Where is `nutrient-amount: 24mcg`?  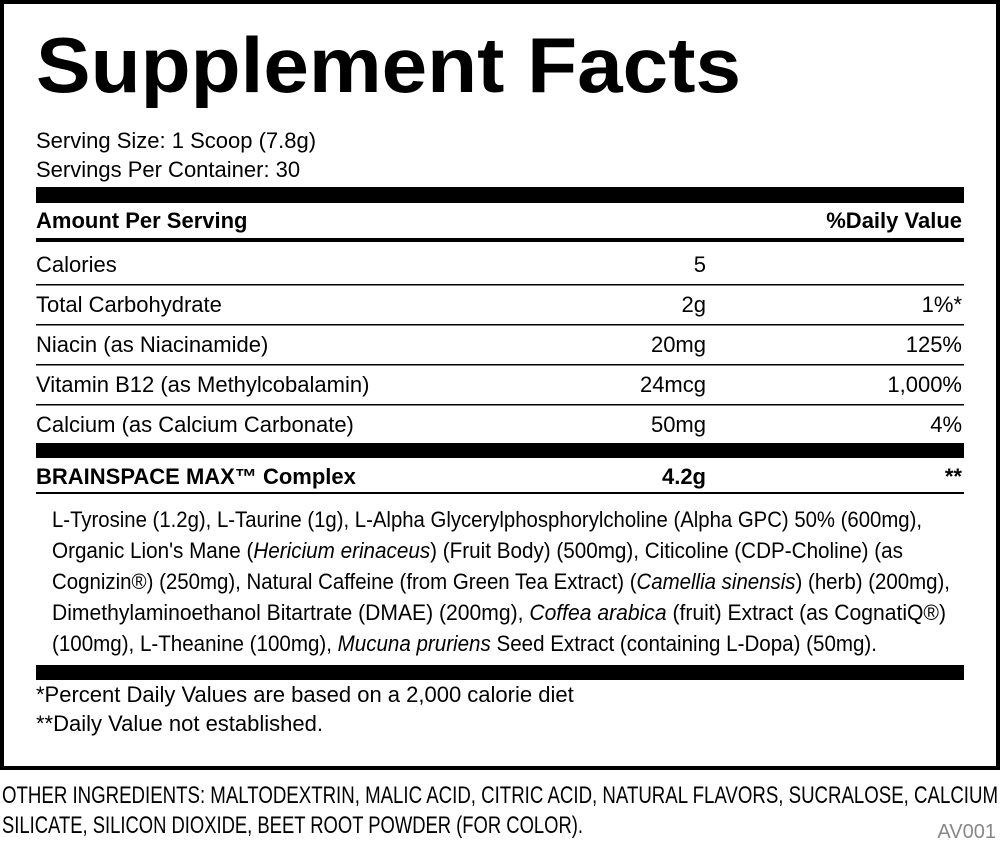 nutrient-amount: 24mcg is located at coordinates (673, 384).